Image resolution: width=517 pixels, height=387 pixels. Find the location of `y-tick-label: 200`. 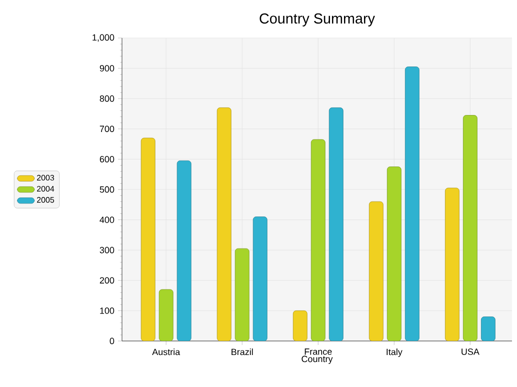

y-tick-label: 200 is located at coordinates (107, 280).